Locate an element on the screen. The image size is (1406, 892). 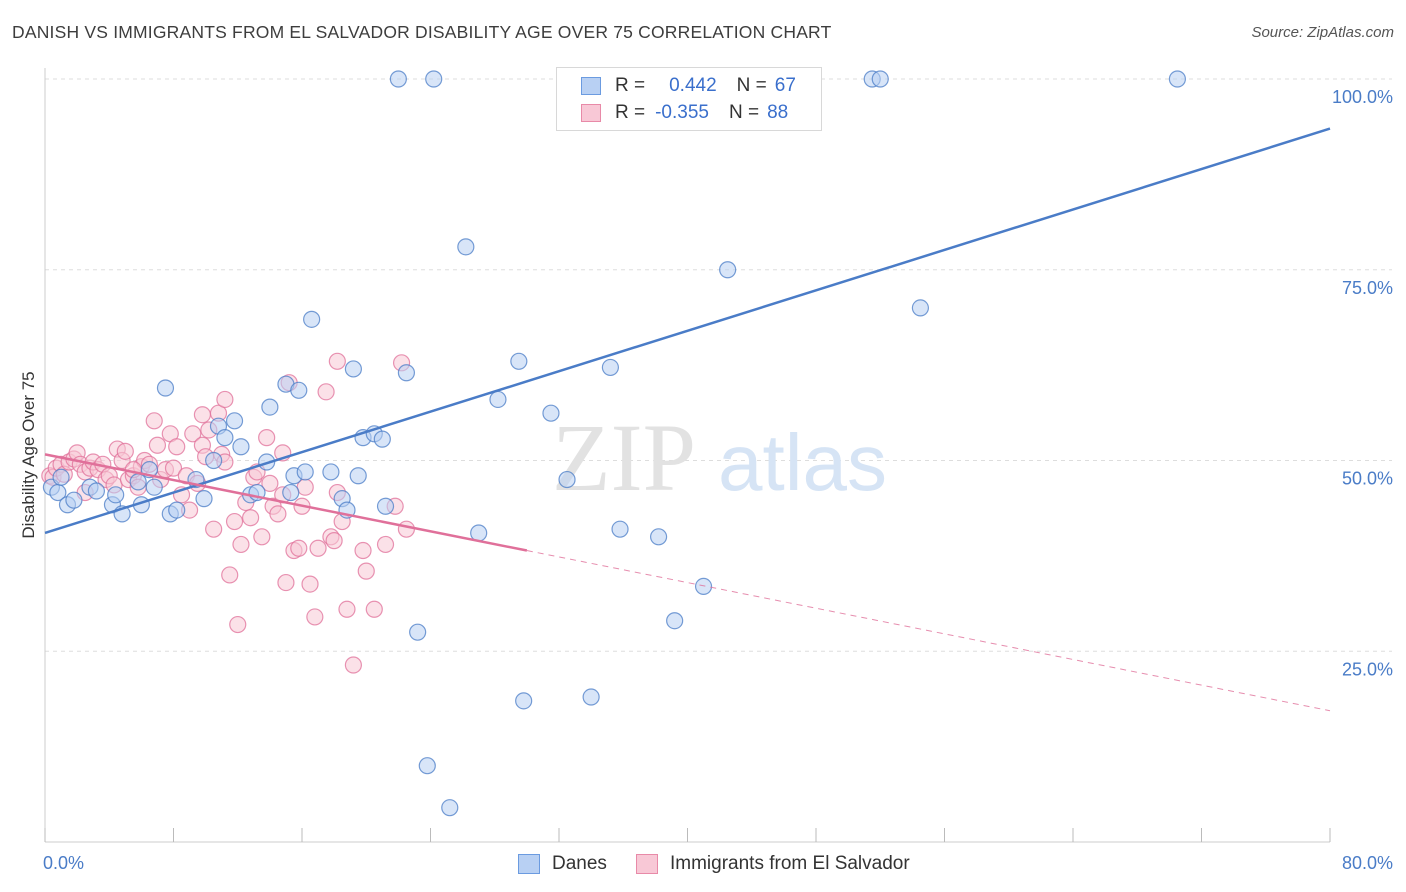
series-legend: Danes Immigrants from El Salvador is located at coordinates (703, 865).